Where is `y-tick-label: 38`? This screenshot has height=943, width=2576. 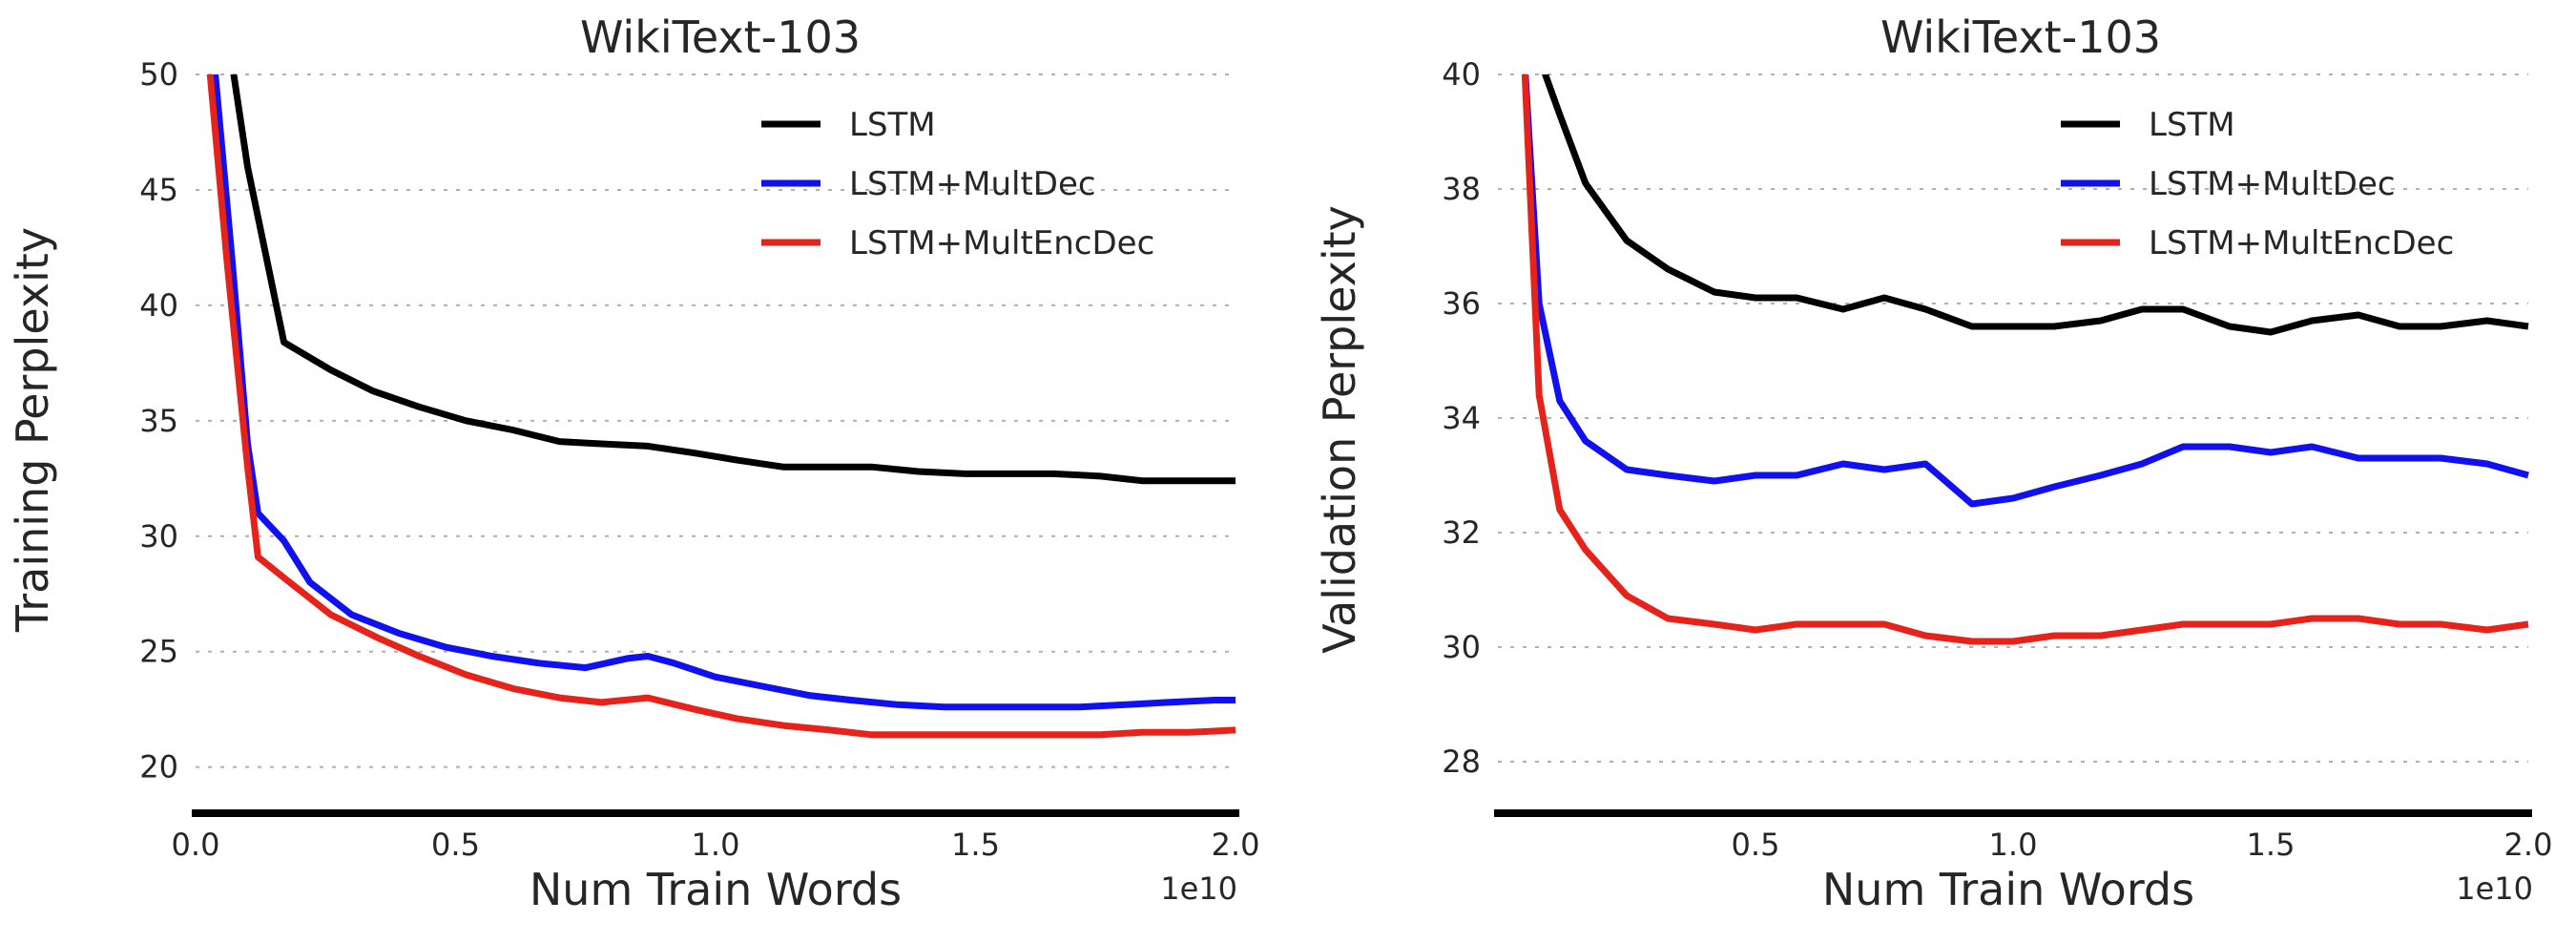 y-tick-label: 38 is located at coordinates (1461, 189).